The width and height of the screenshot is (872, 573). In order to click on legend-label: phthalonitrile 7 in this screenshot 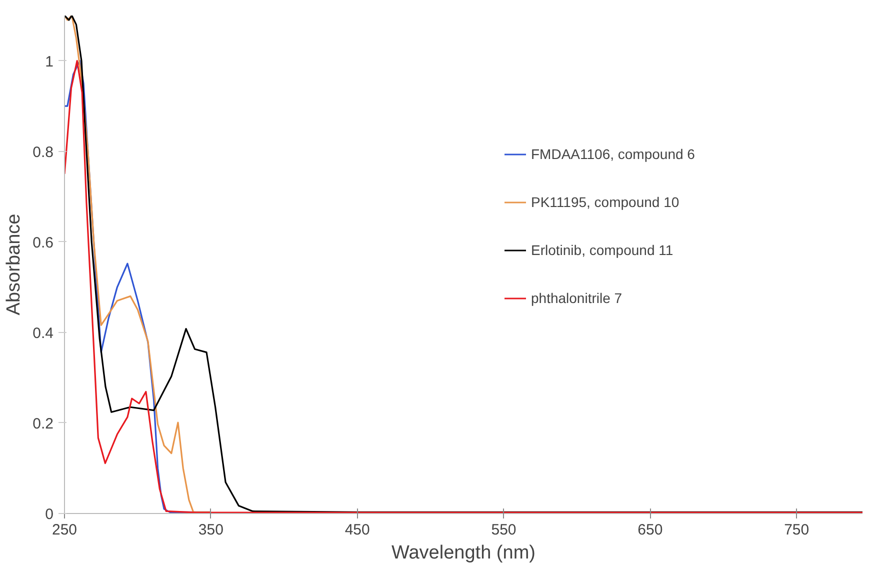, I will do `click(576, 298)`.